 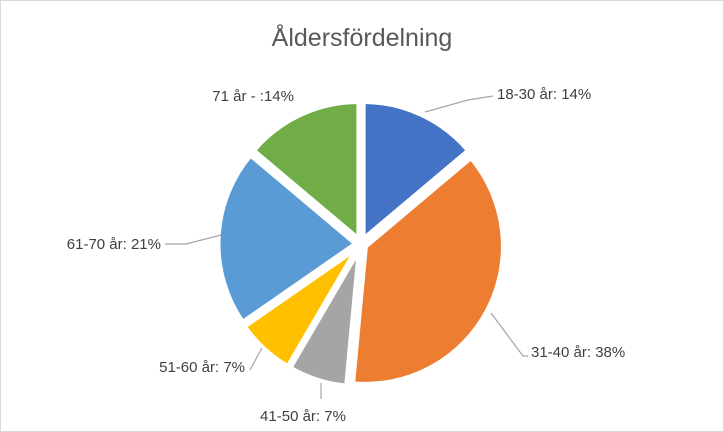 I want to click on data-label-3: 41-50 år: 7%, so click(x=303, y=416).